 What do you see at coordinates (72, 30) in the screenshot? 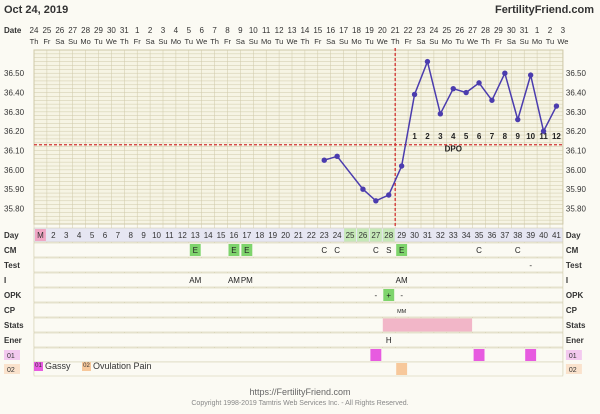
I see `date-label: 27` at bounding box center [72, 30].